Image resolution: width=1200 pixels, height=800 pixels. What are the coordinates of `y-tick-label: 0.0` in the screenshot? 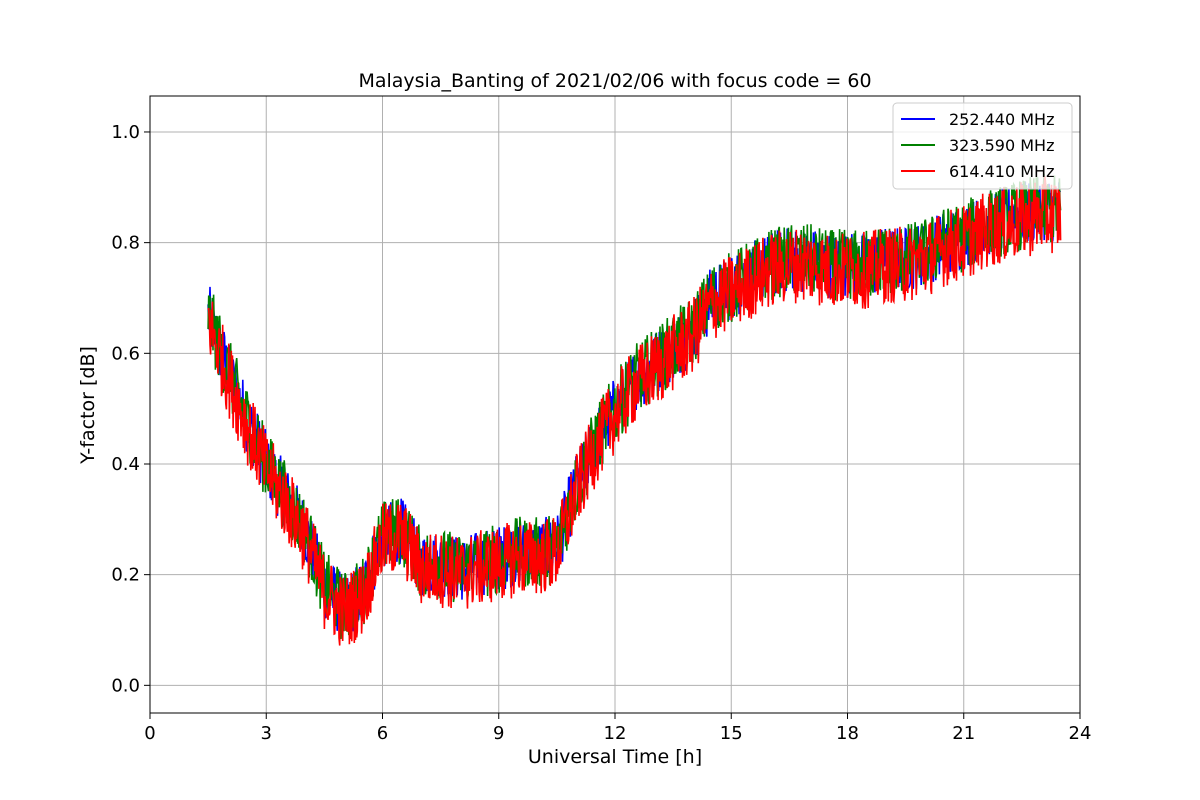 It's located at (125, 685).